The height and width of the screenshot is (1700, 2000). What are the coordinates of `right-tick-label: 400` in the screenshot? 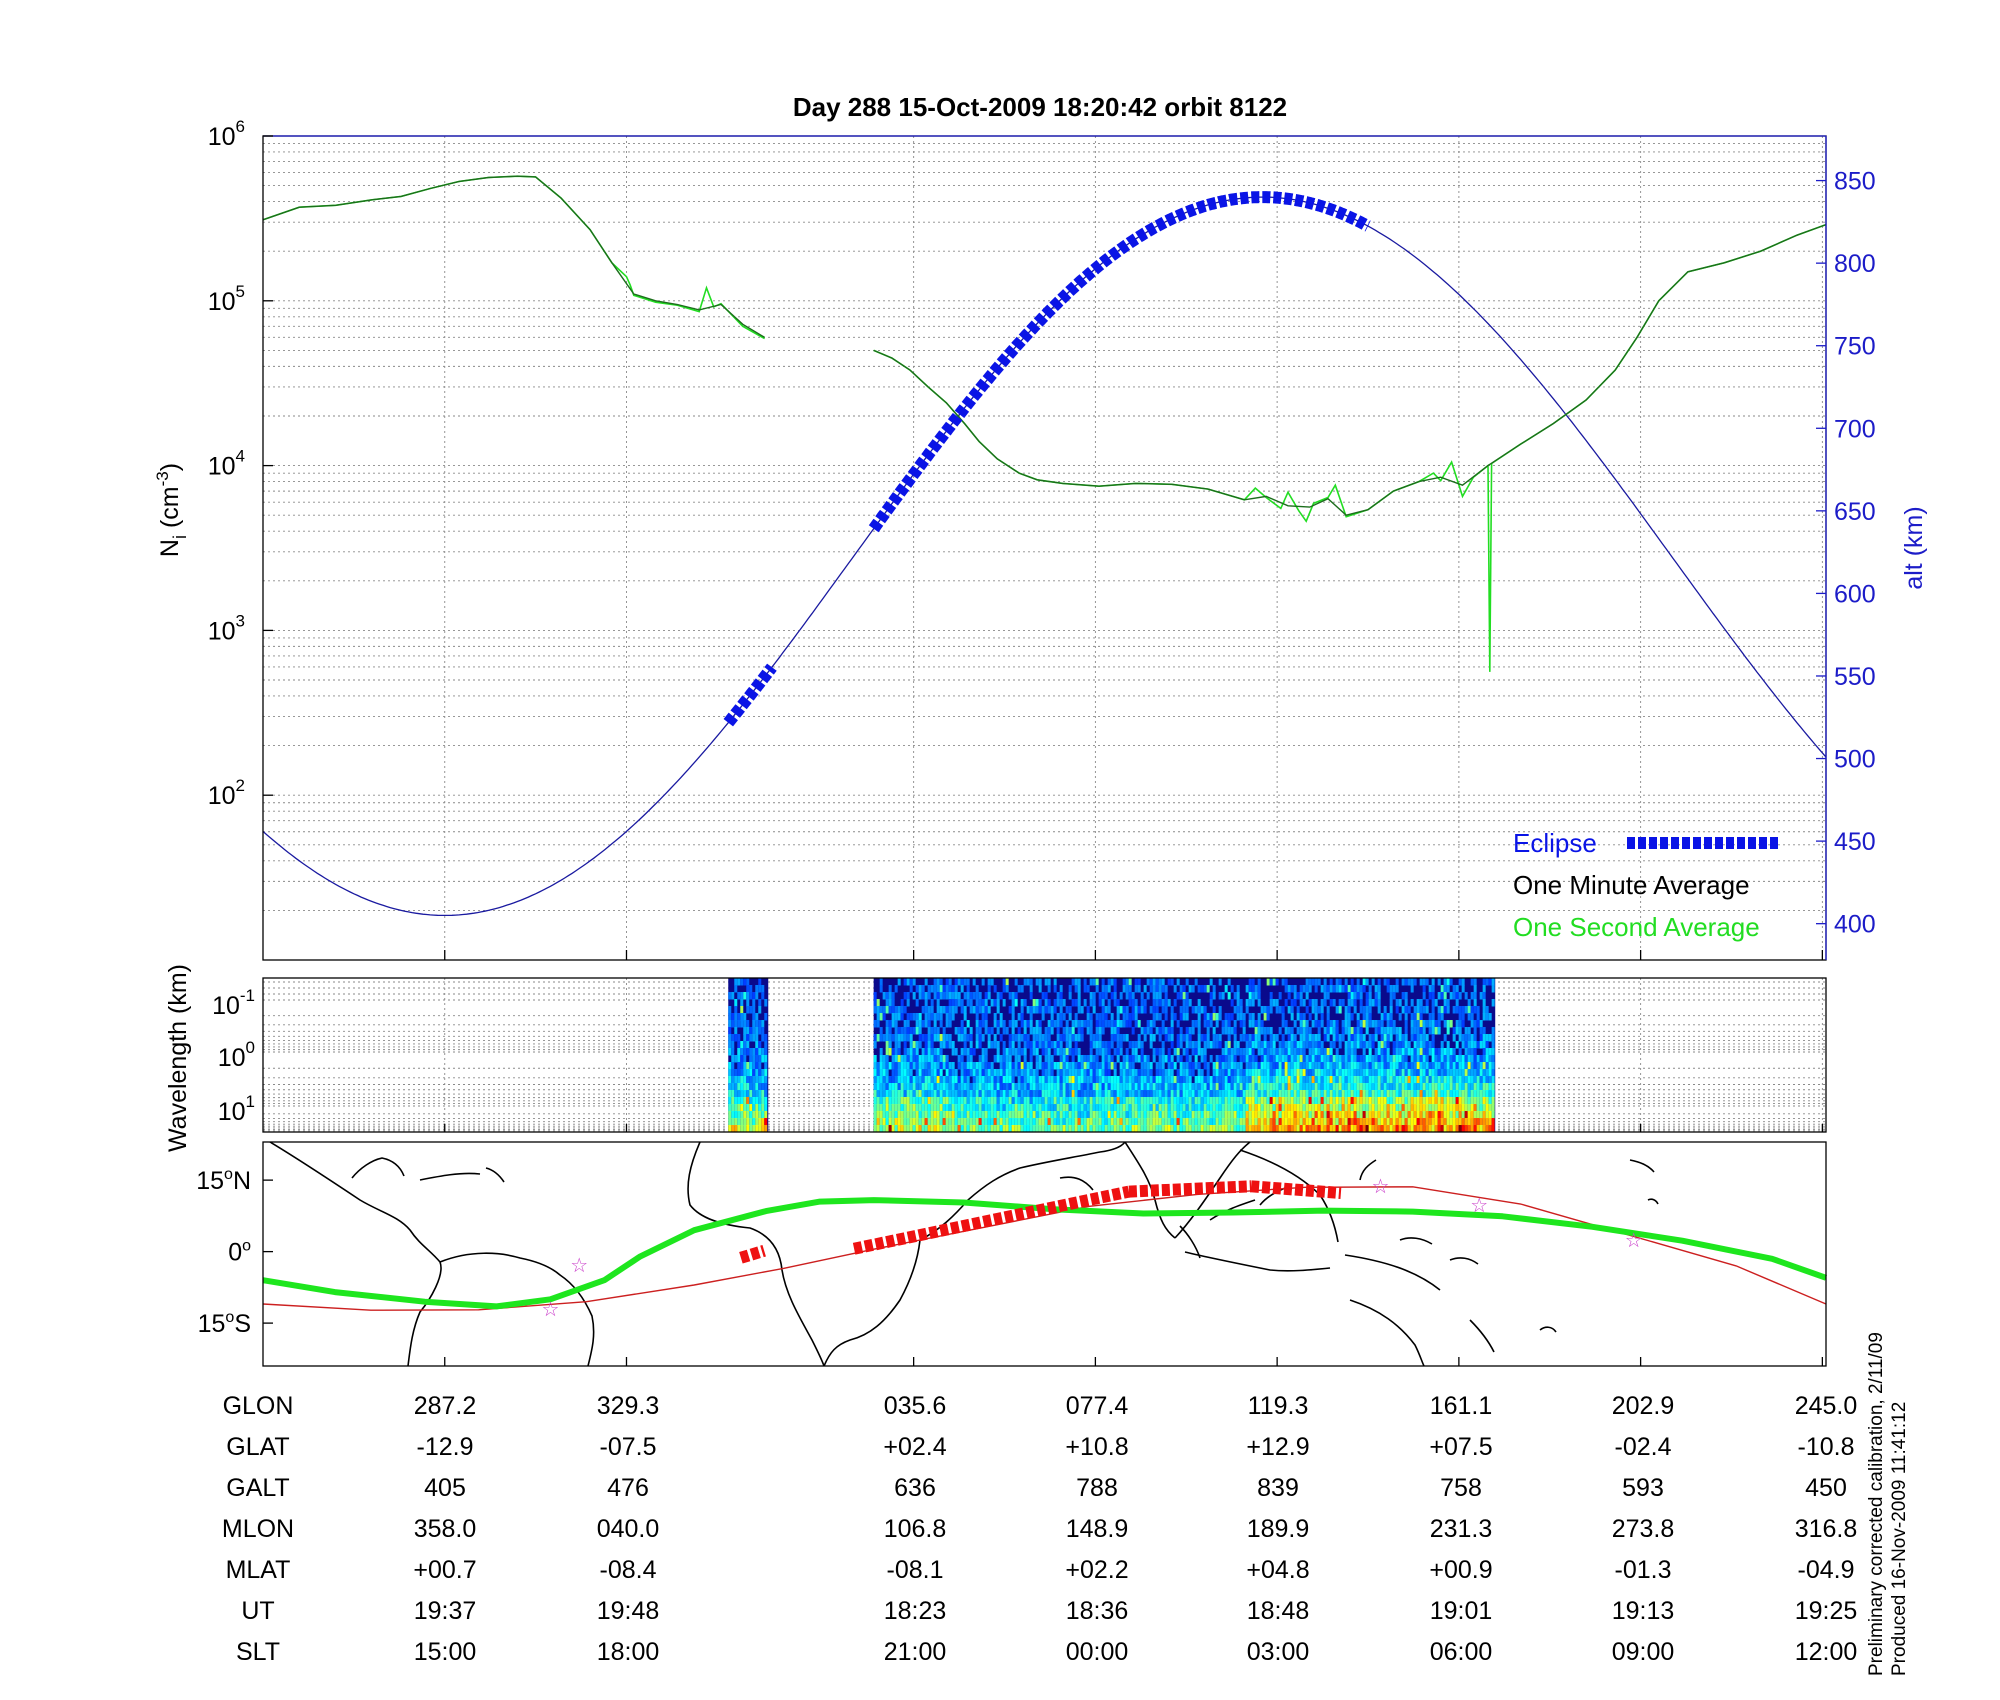 It's located at (1855, 925).